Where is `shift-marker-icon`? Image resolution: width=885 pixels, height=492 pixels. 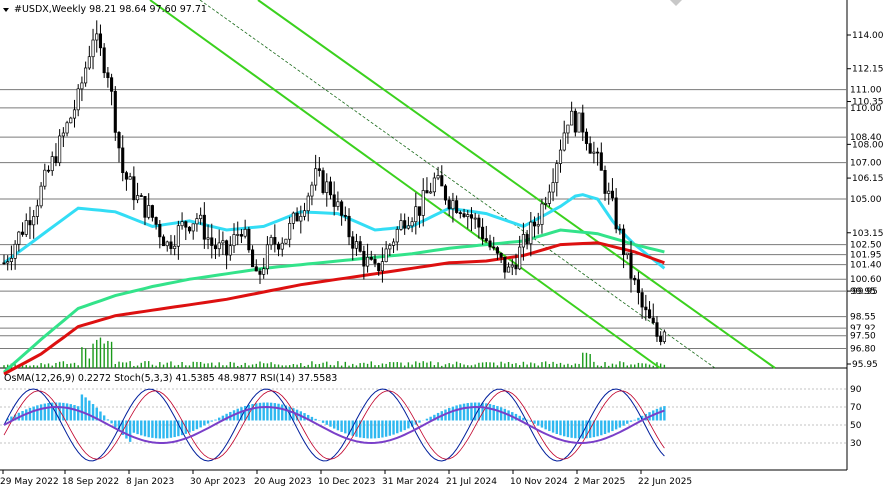 shift-marker-icon is located at coordinates (676, 3).